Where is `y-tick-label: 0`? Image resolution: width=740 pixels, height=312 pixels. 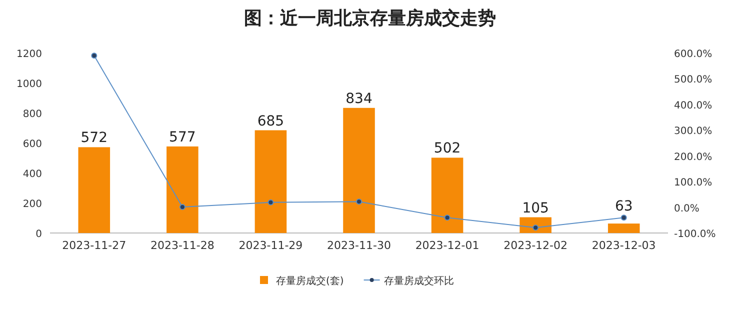
y-tick-label: 0 is located at coordinates (39, 234).